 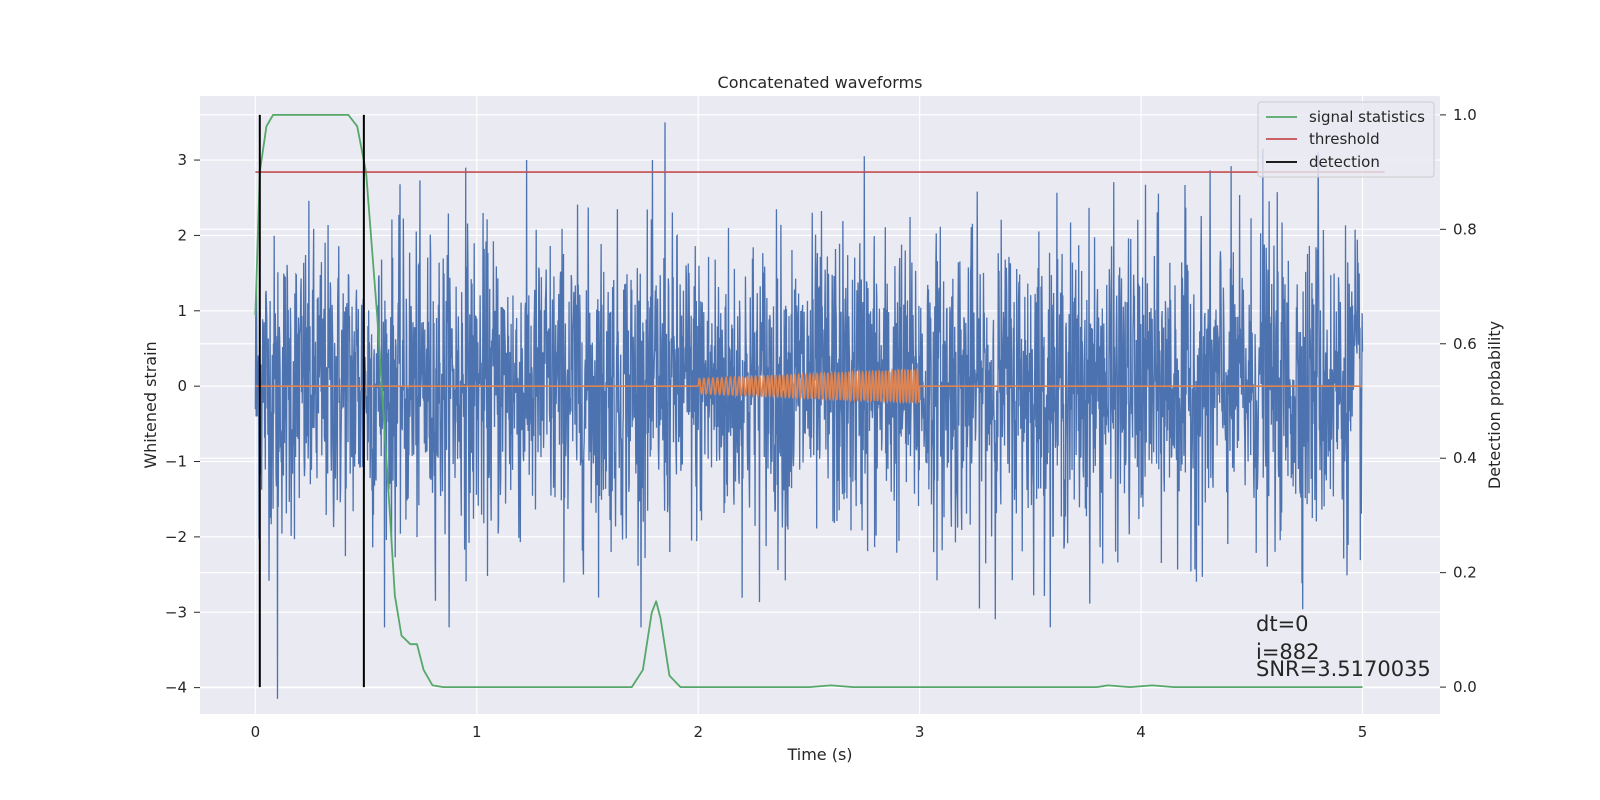 I want to click on annotation-dt: dt=0, so click(x=1282, y=624).